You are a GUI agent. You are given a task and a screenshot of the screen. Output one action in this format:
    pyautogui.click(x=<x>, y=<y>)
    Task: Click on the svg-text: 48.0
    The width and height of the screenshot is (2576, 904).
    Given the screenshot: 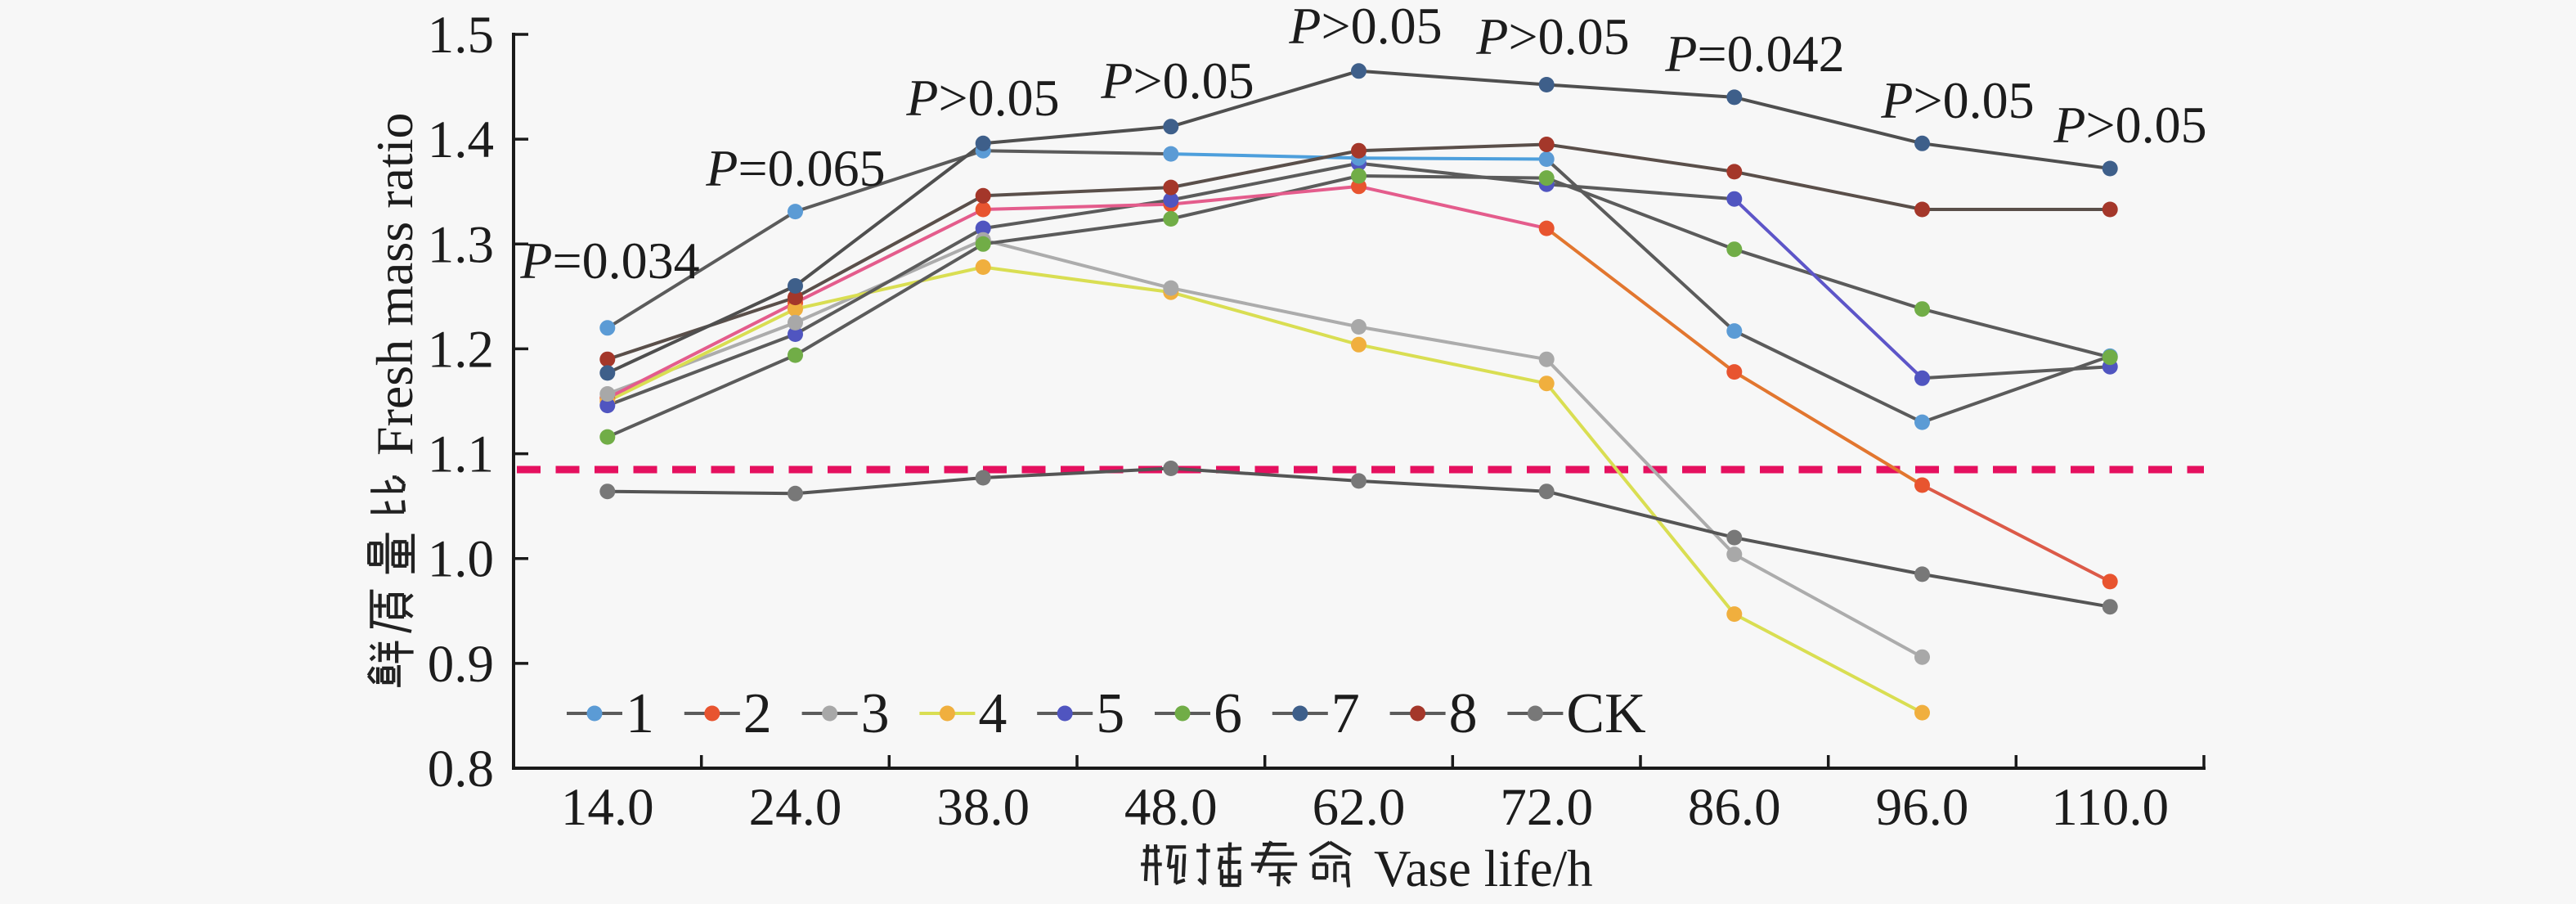 What is the action you would take?
    pyautogui.click(x=1171, y=807)
    